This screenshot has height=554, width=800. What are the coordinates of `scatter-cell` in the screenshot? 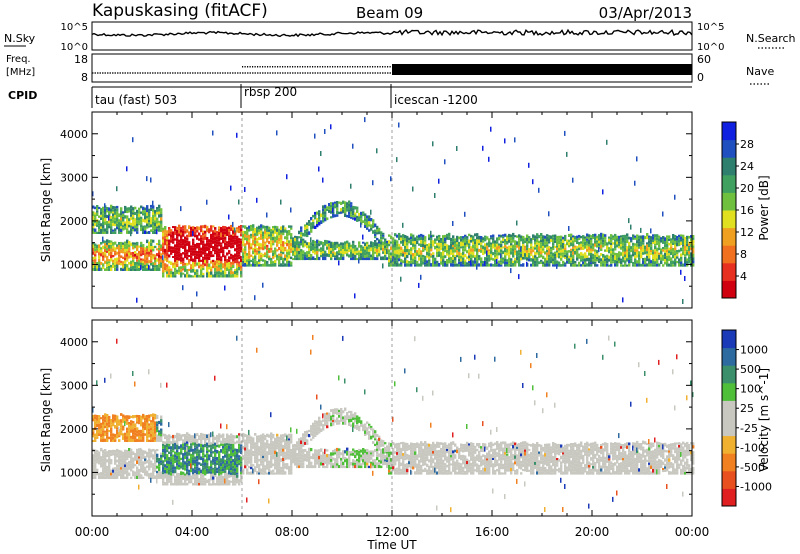 It's located at (563, 245).